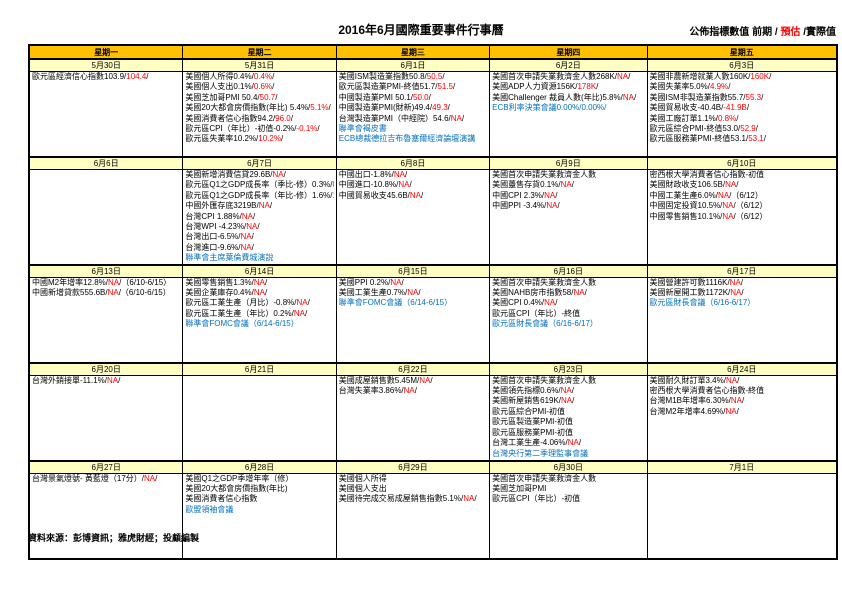 This screenshot has width=842, height=595. What do you see at coordinates (568, 206) in the screenshot?
I see `event-line: 中國PPI -3.4%/NA/` at bounding box center [568, 206].